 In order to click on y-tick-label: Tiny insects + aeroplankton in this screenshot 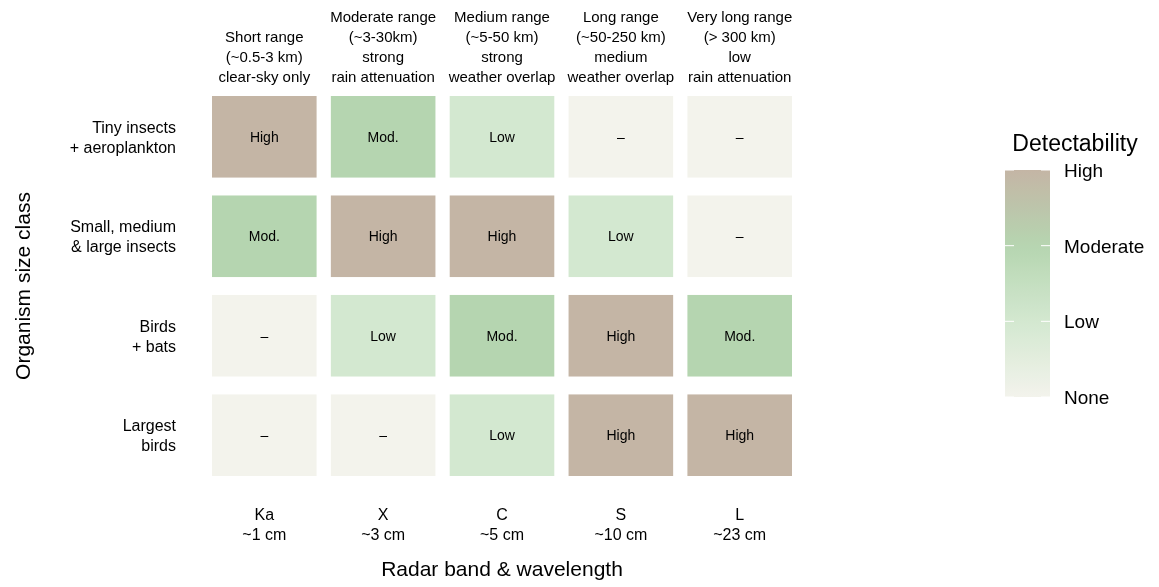, I will do `click(122, 137)`.